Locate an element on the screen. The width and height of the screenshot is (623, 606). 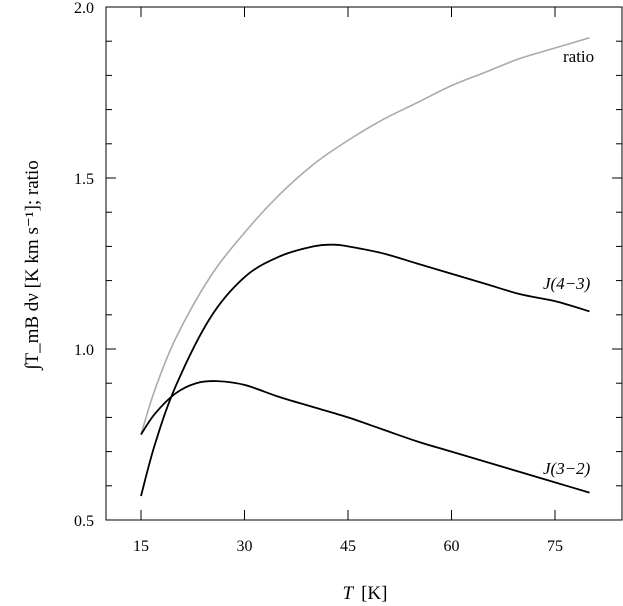
y-axis-label: ∫T_mB dν [K km s⁻¹]; ratio is located at coordinates (33, 265).